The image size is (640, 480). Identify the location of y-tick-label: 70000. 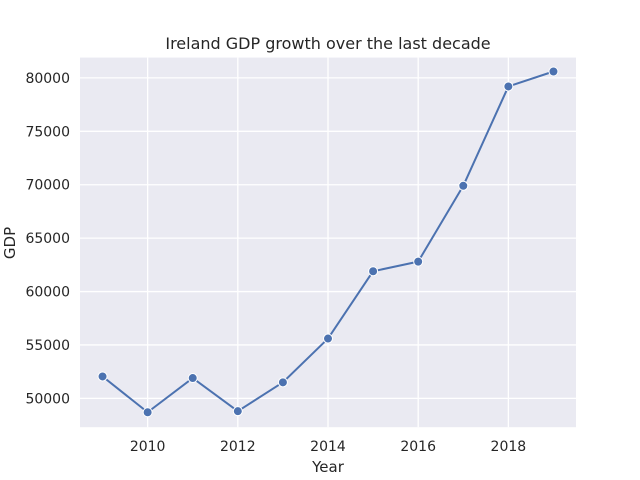
(47, 186).